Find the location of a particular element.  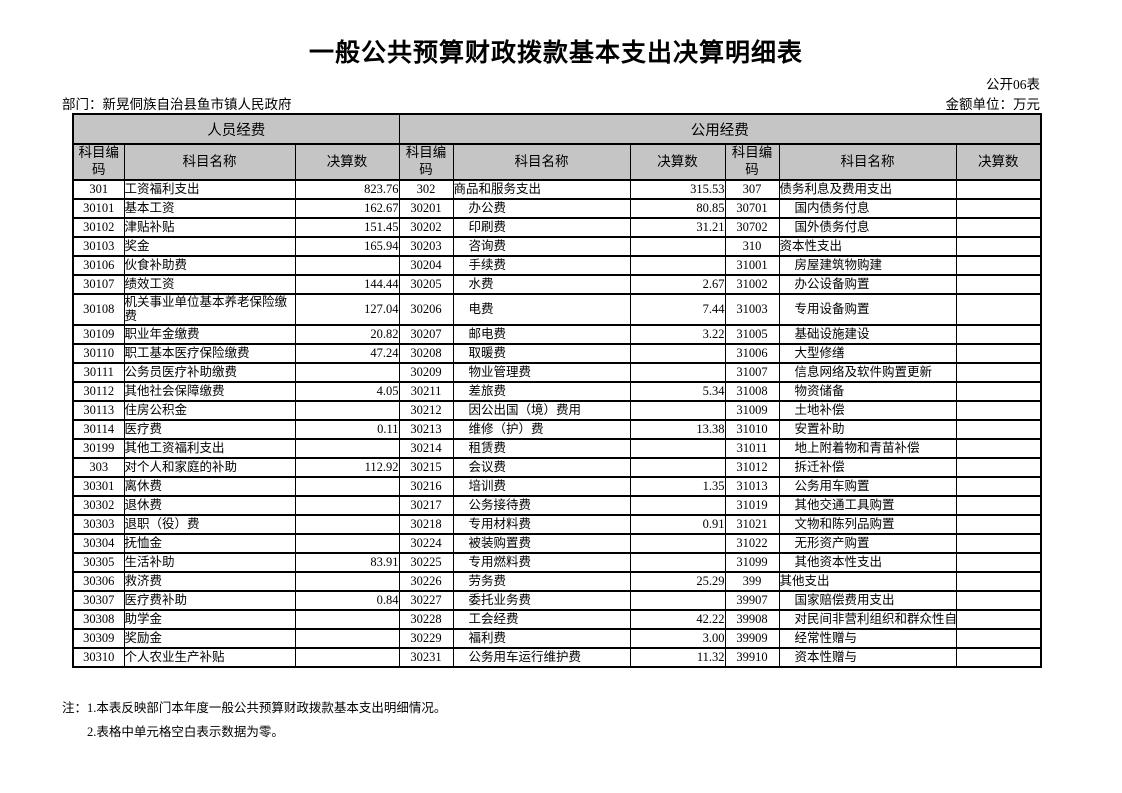

subject-name-cell: 大型修缮 is located at coordinates (867, 353).